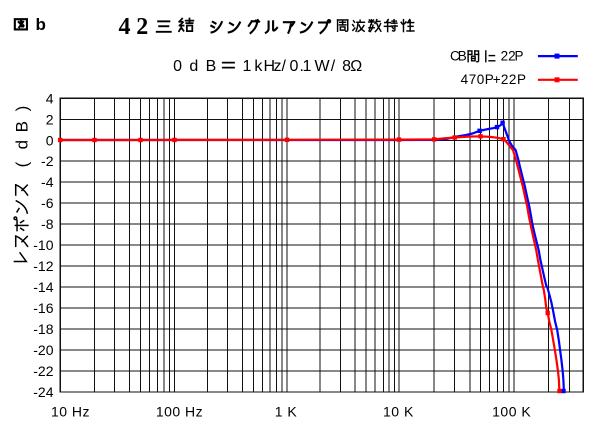  What do you see at coordinates (179, 412) in the screenshot?
I see `svg-text: 100 Hz` at bounding box center [179, 412].